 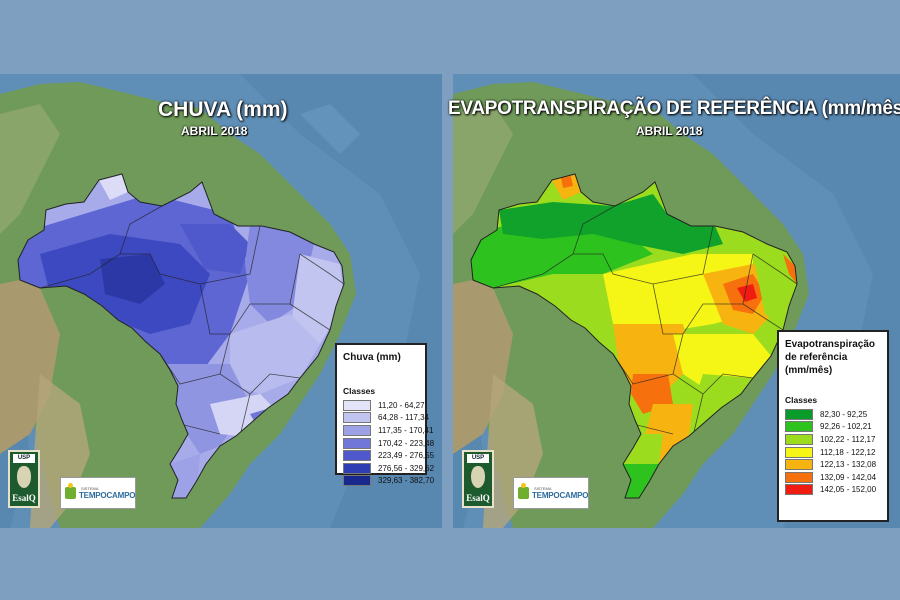 What do you see at coordinates (844, 414) in the screenshot?
I see `legend-class-label: 82,30 - 92,25` at bounding box center [844, 414].